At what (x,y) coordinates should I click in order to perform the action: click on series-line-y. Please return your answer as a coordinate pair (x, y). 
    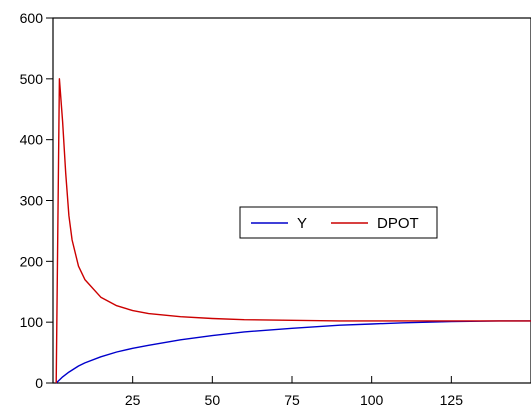
    Looking at the image, I should click on (293, 352).